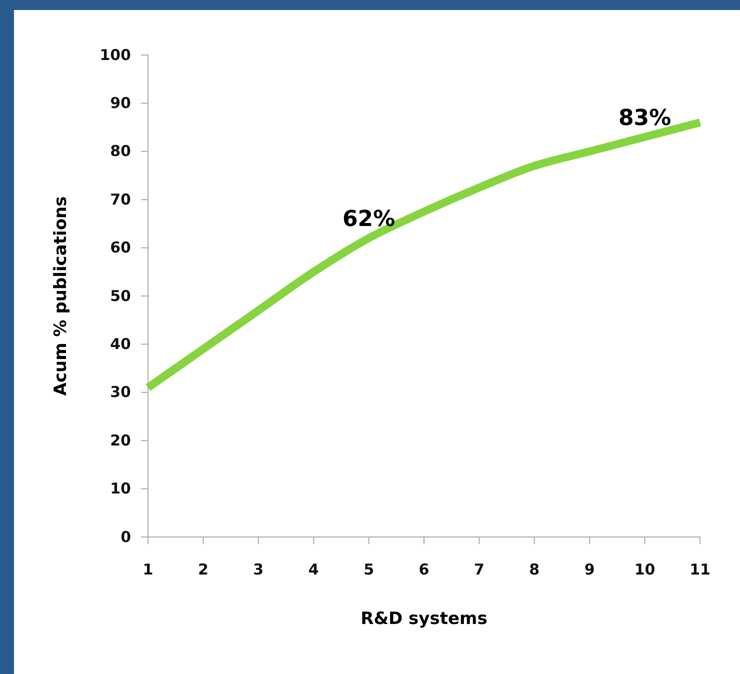 The width and height of the screenshot is (740, 674). Describe the element at coordinates (203, 569) in the screenshot. I see `x-tick-label: 2` at that location.